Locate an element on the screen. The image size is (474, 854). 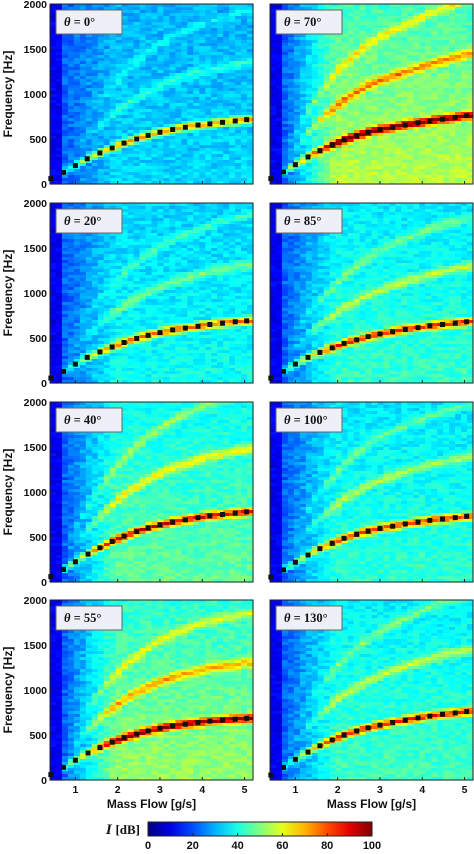
colorbar-tick-label: 40 is located at coordinates (237, 846).